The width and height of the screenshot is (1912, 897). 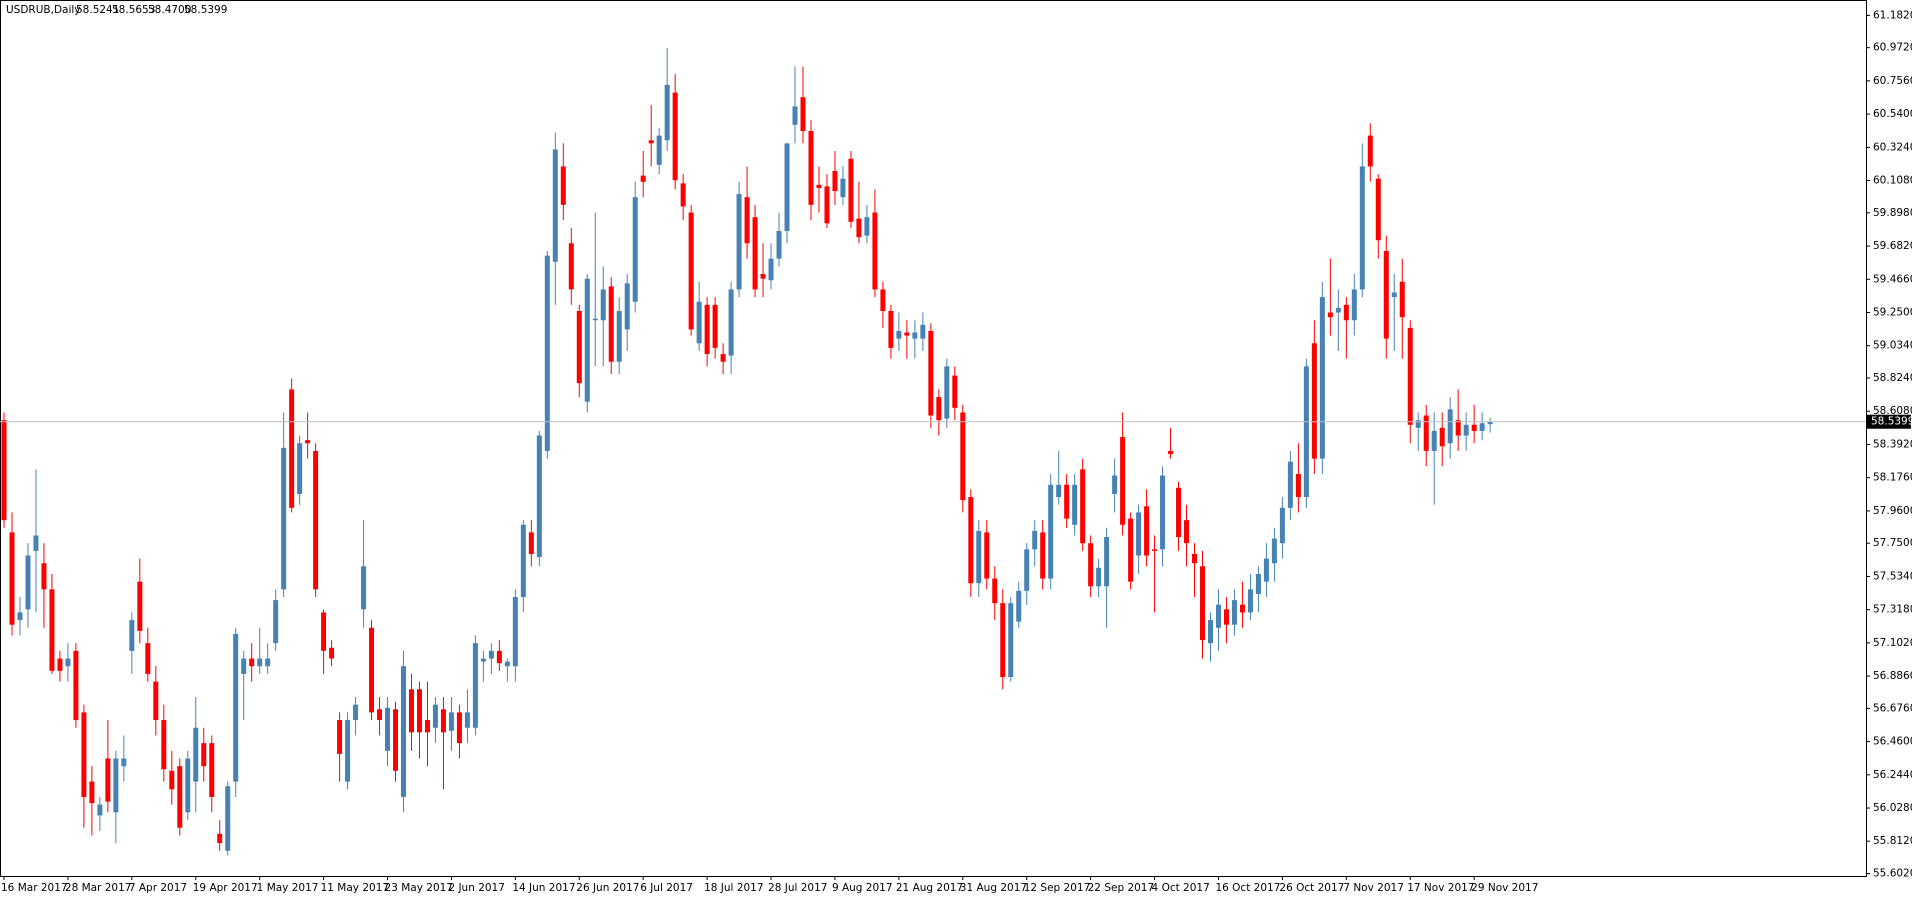 What do you see at coordinates (34, 888) in the screenshot?
I see `x-tick-label: 16 Mar 2017` at bounding box center [34, 888].